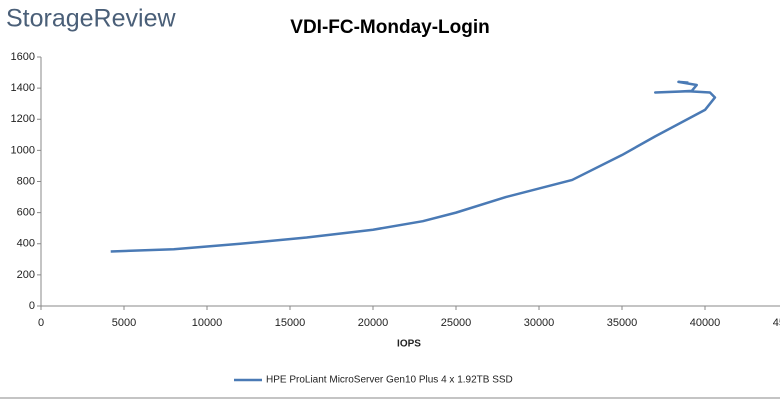  Describe the element at coordinates (389, 27) in the screenshot. I see `chart-title: VDI-FC-Monday-Login` at that location.